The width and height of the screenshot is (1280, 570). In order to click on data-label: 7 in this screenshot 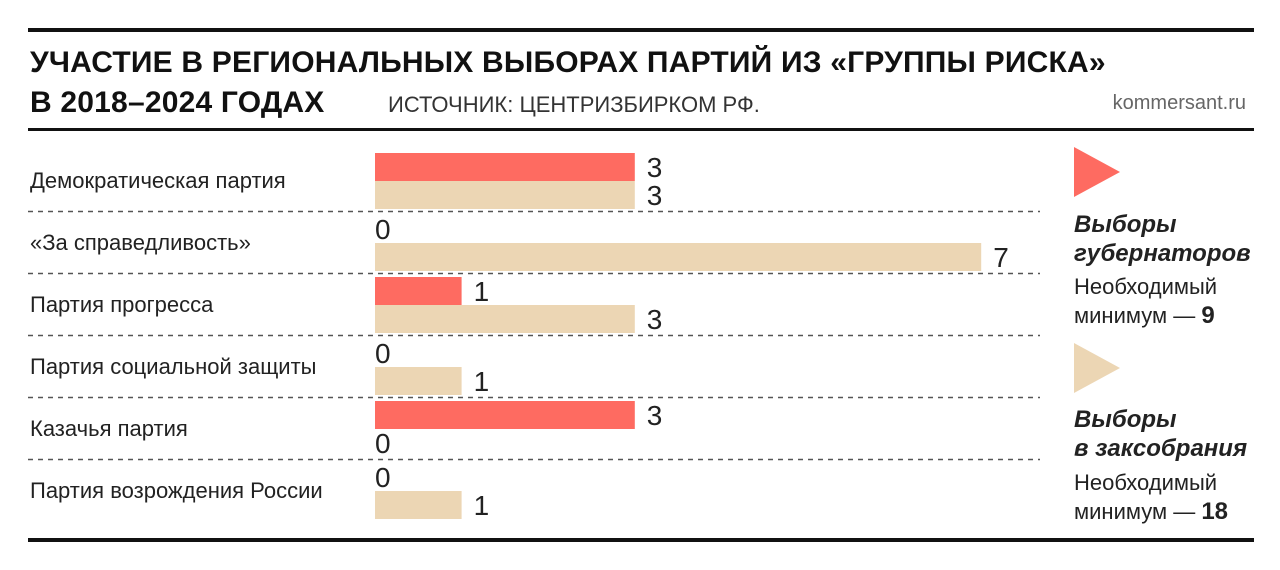, I will do `click(1001, 257)`.